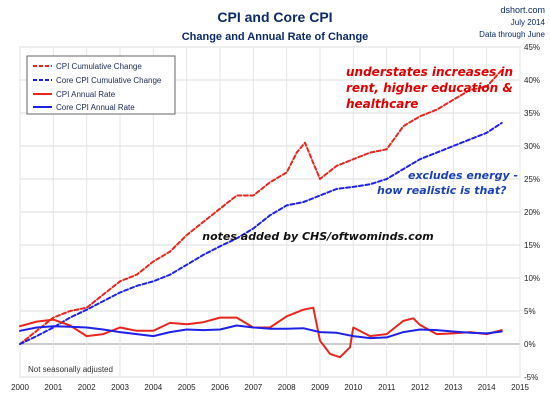  I want to click on footnote-not-seasonally-adjusted: Not seasonally adjusted, so click(70, 369).